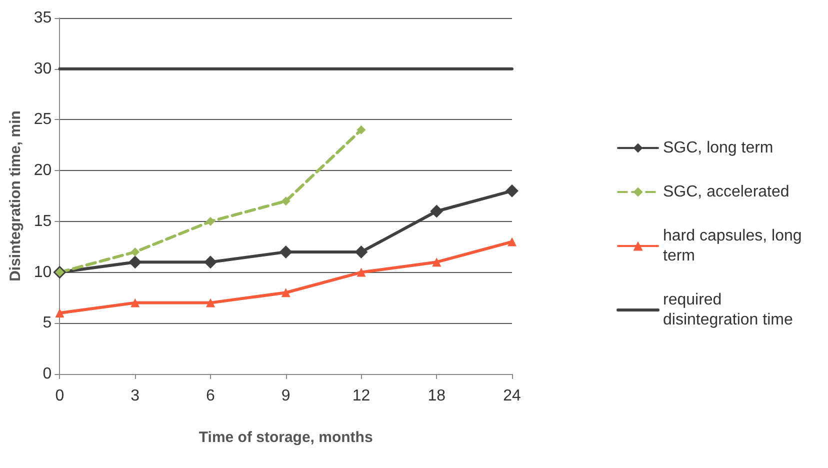 The height and width of the screenshot is (468, 828). Describe the element at coordinates (718, 148) in the screenshot. I see `legend-label: SGC, long term` at that location.